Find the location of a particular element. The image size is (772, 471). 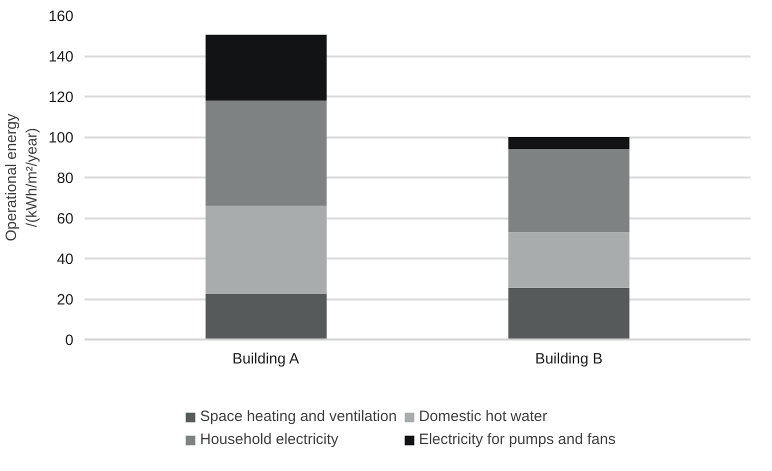

y-tick-label: 100 is located at coordinates (61, 138).